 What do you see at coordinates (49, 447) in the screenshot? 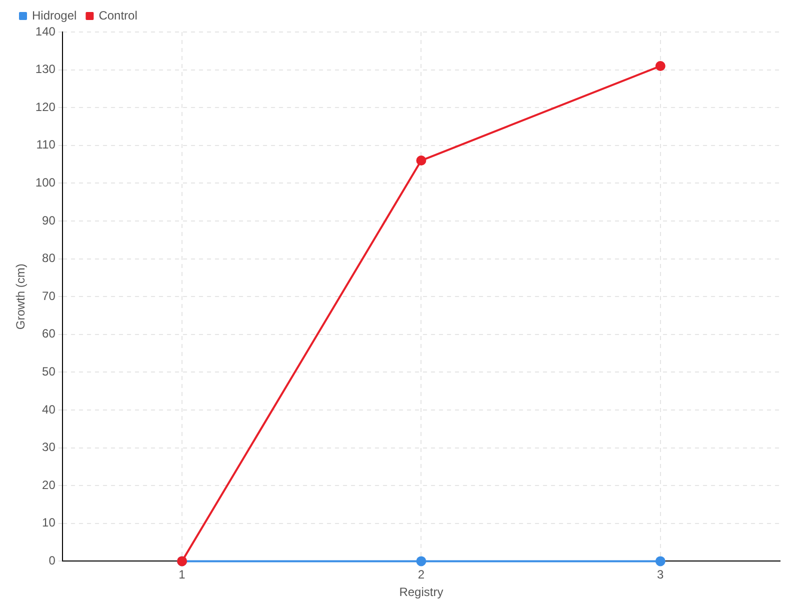
I see `y-tick-label: 30` at bounding box center [49, 447].